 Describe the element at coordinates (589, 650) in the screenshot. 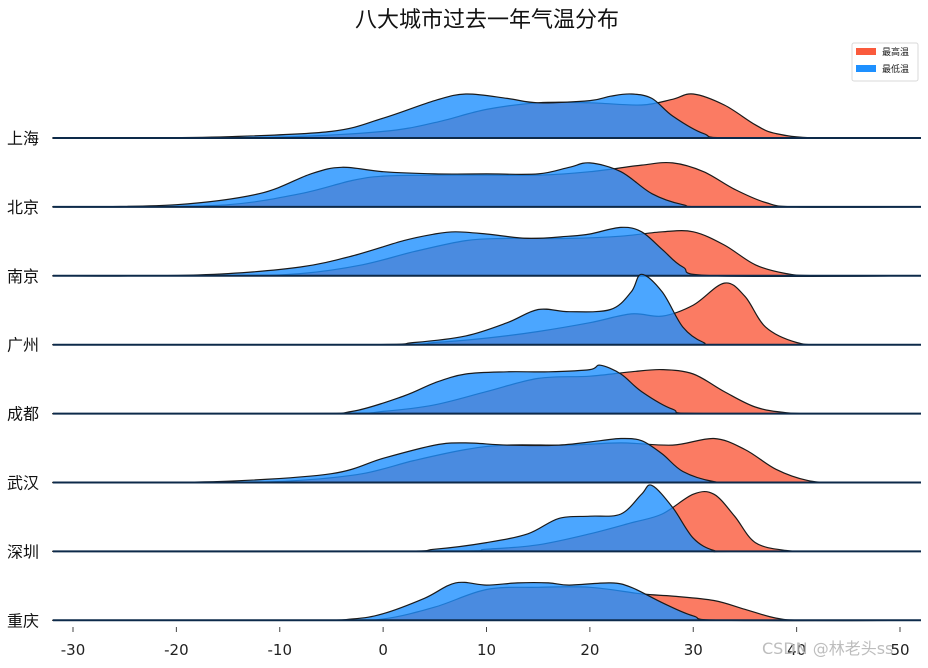

I see `x-tick-label: 20` at that location.